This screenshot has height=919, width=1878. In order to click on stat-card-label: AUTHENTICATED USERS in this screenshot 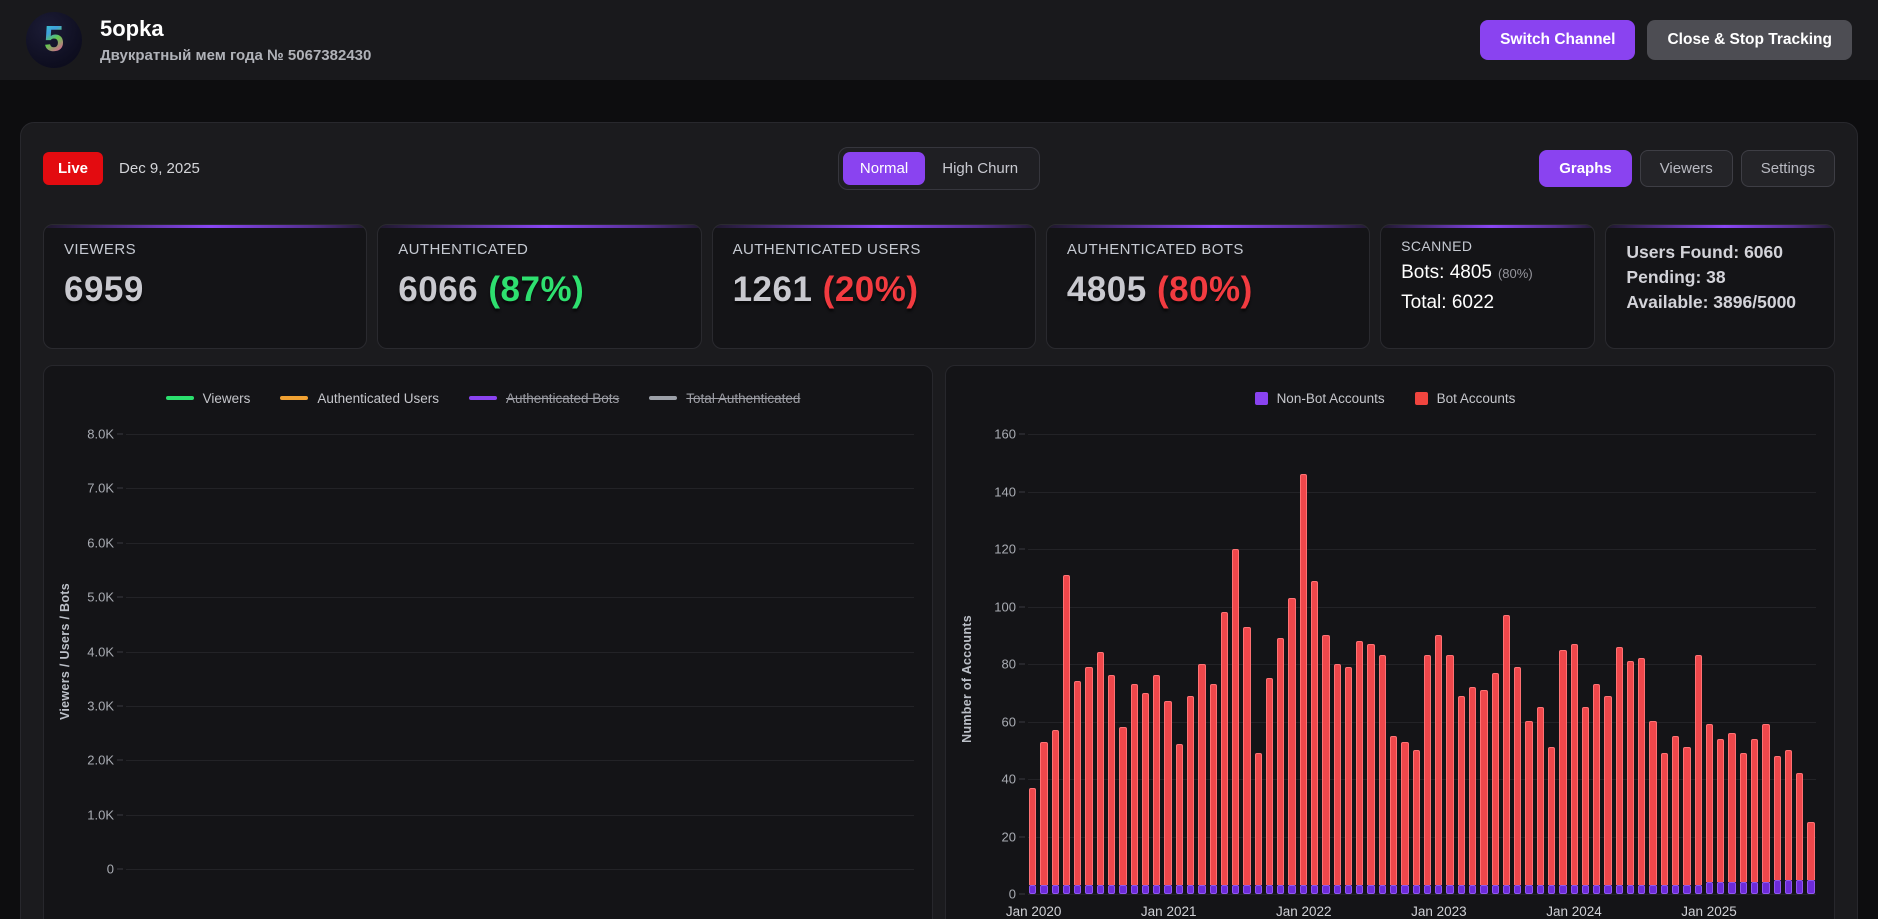, I will do `click(826, 249)`.